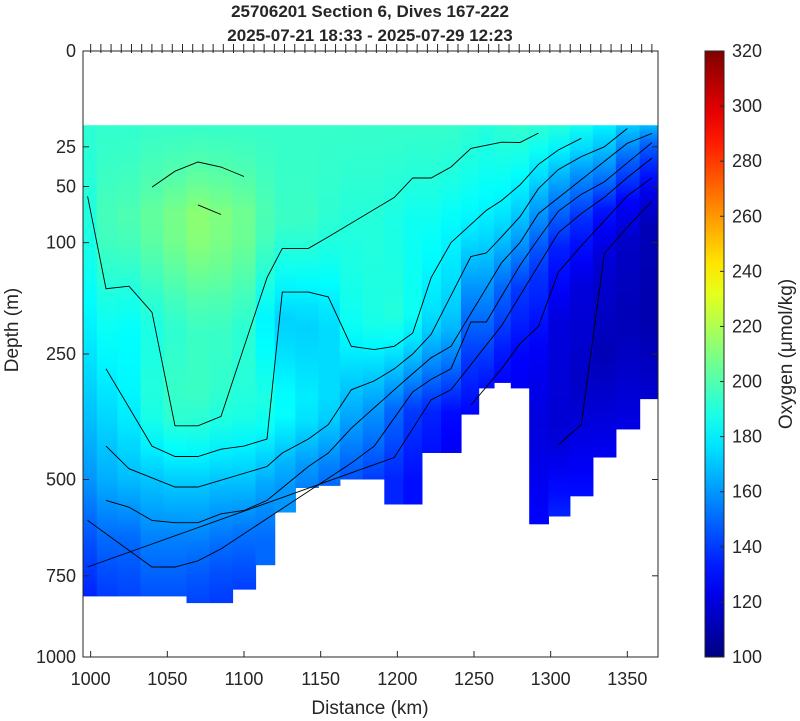 This screenshot has height=721, width=800. I want to click on y-tick-label: 1000, so click(56, 657).